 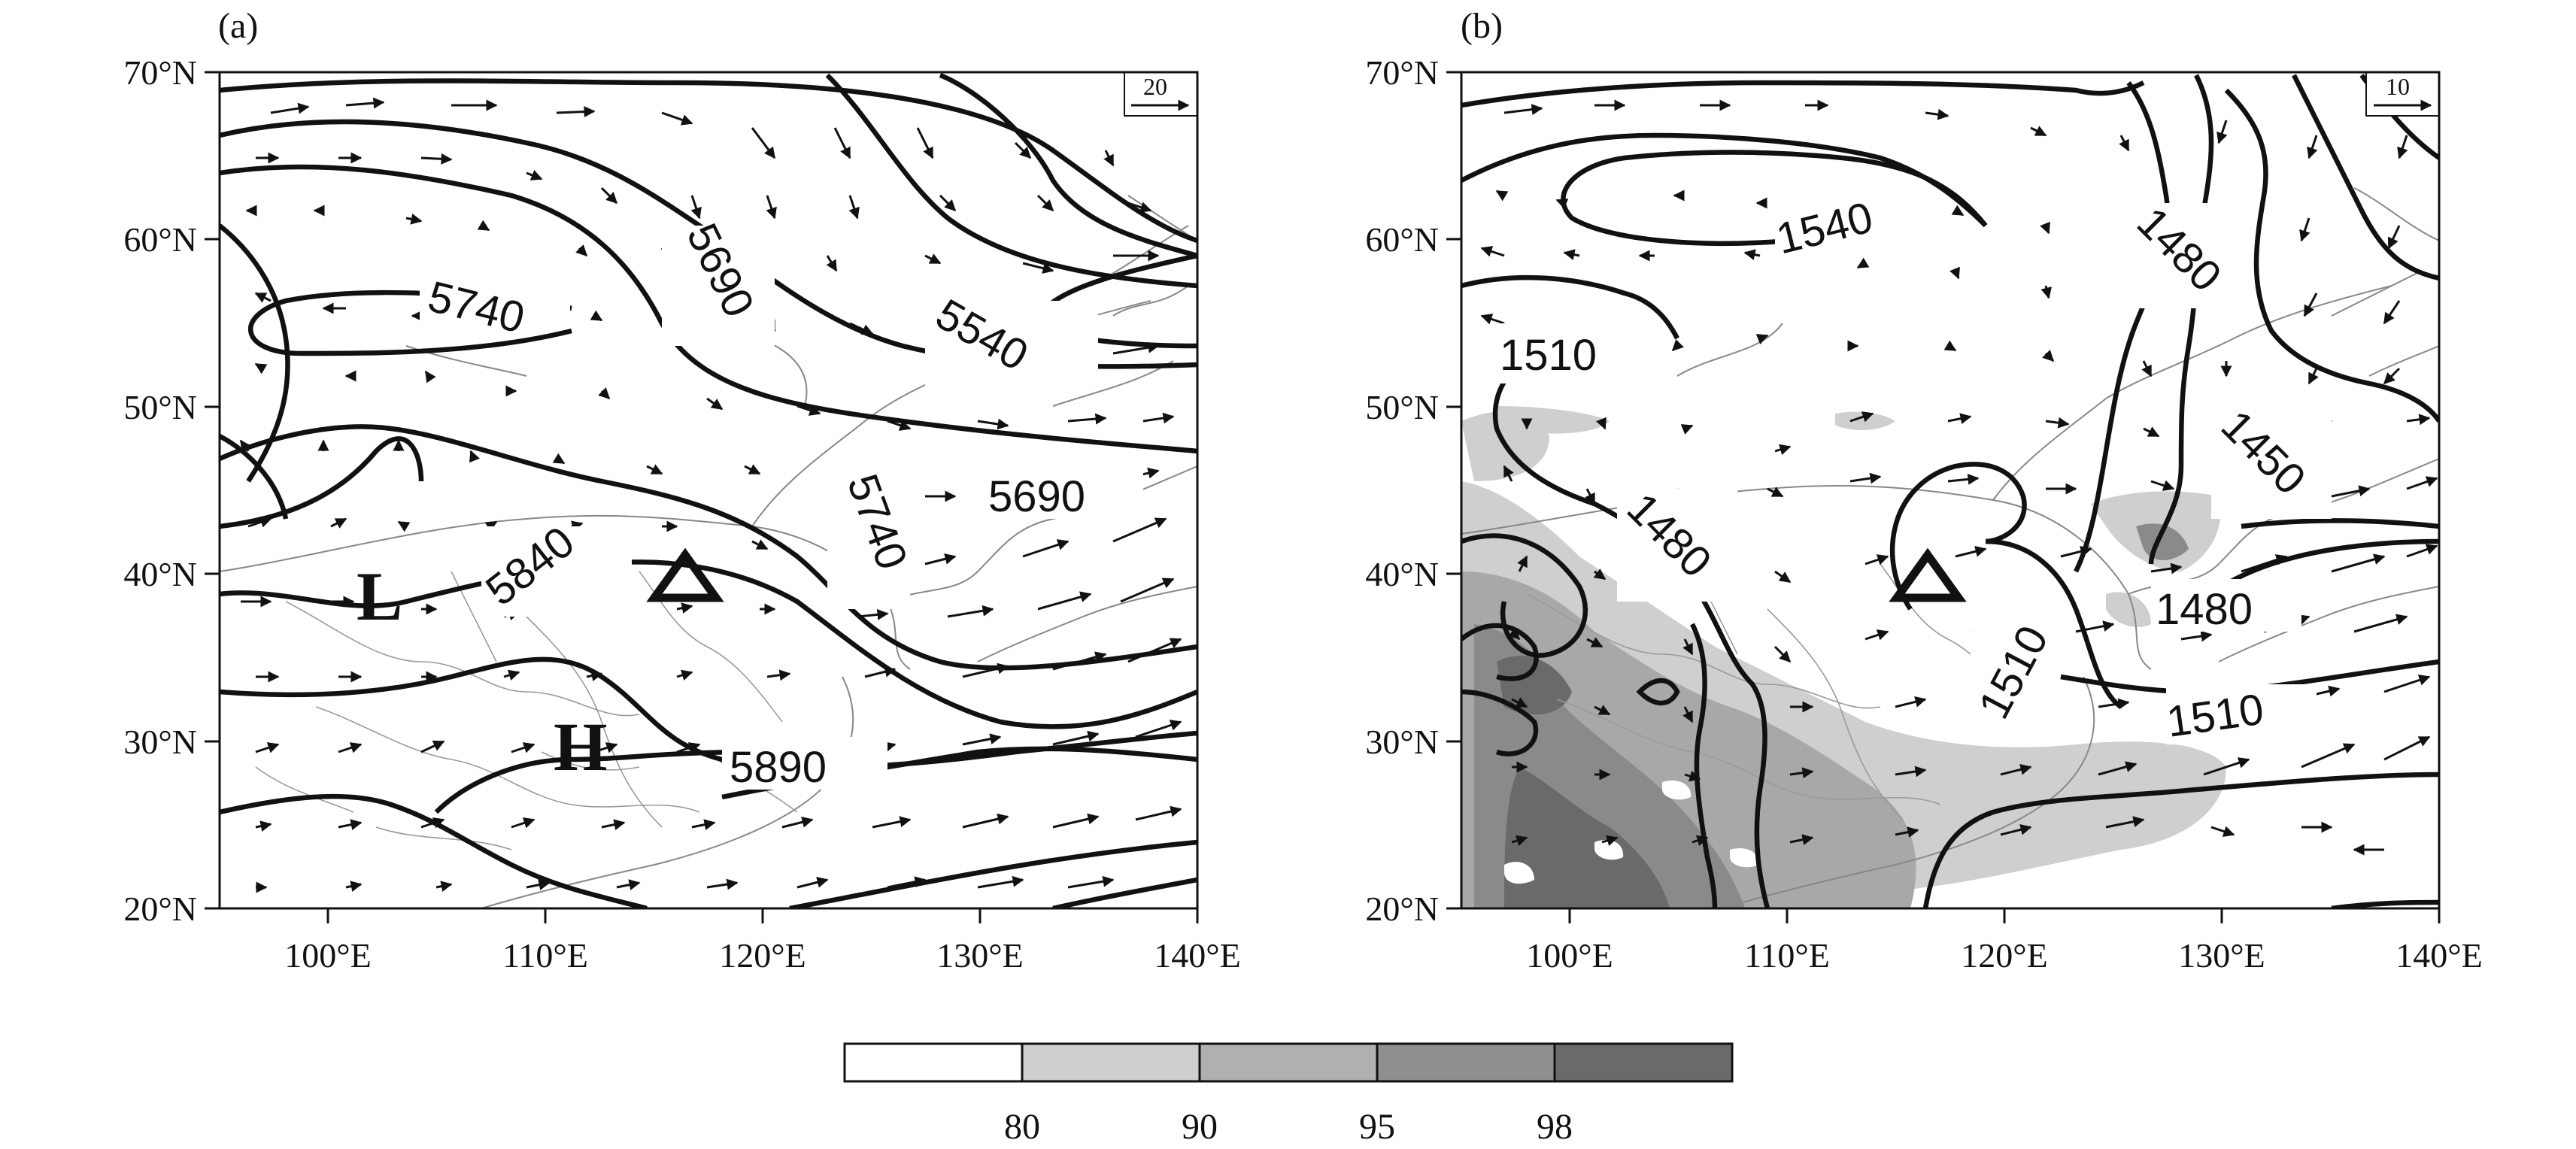 What do you see at coordinates (1036, 496) in the screenshot?
I see `contour-label: 5690` at bounding box center [1036, 496].